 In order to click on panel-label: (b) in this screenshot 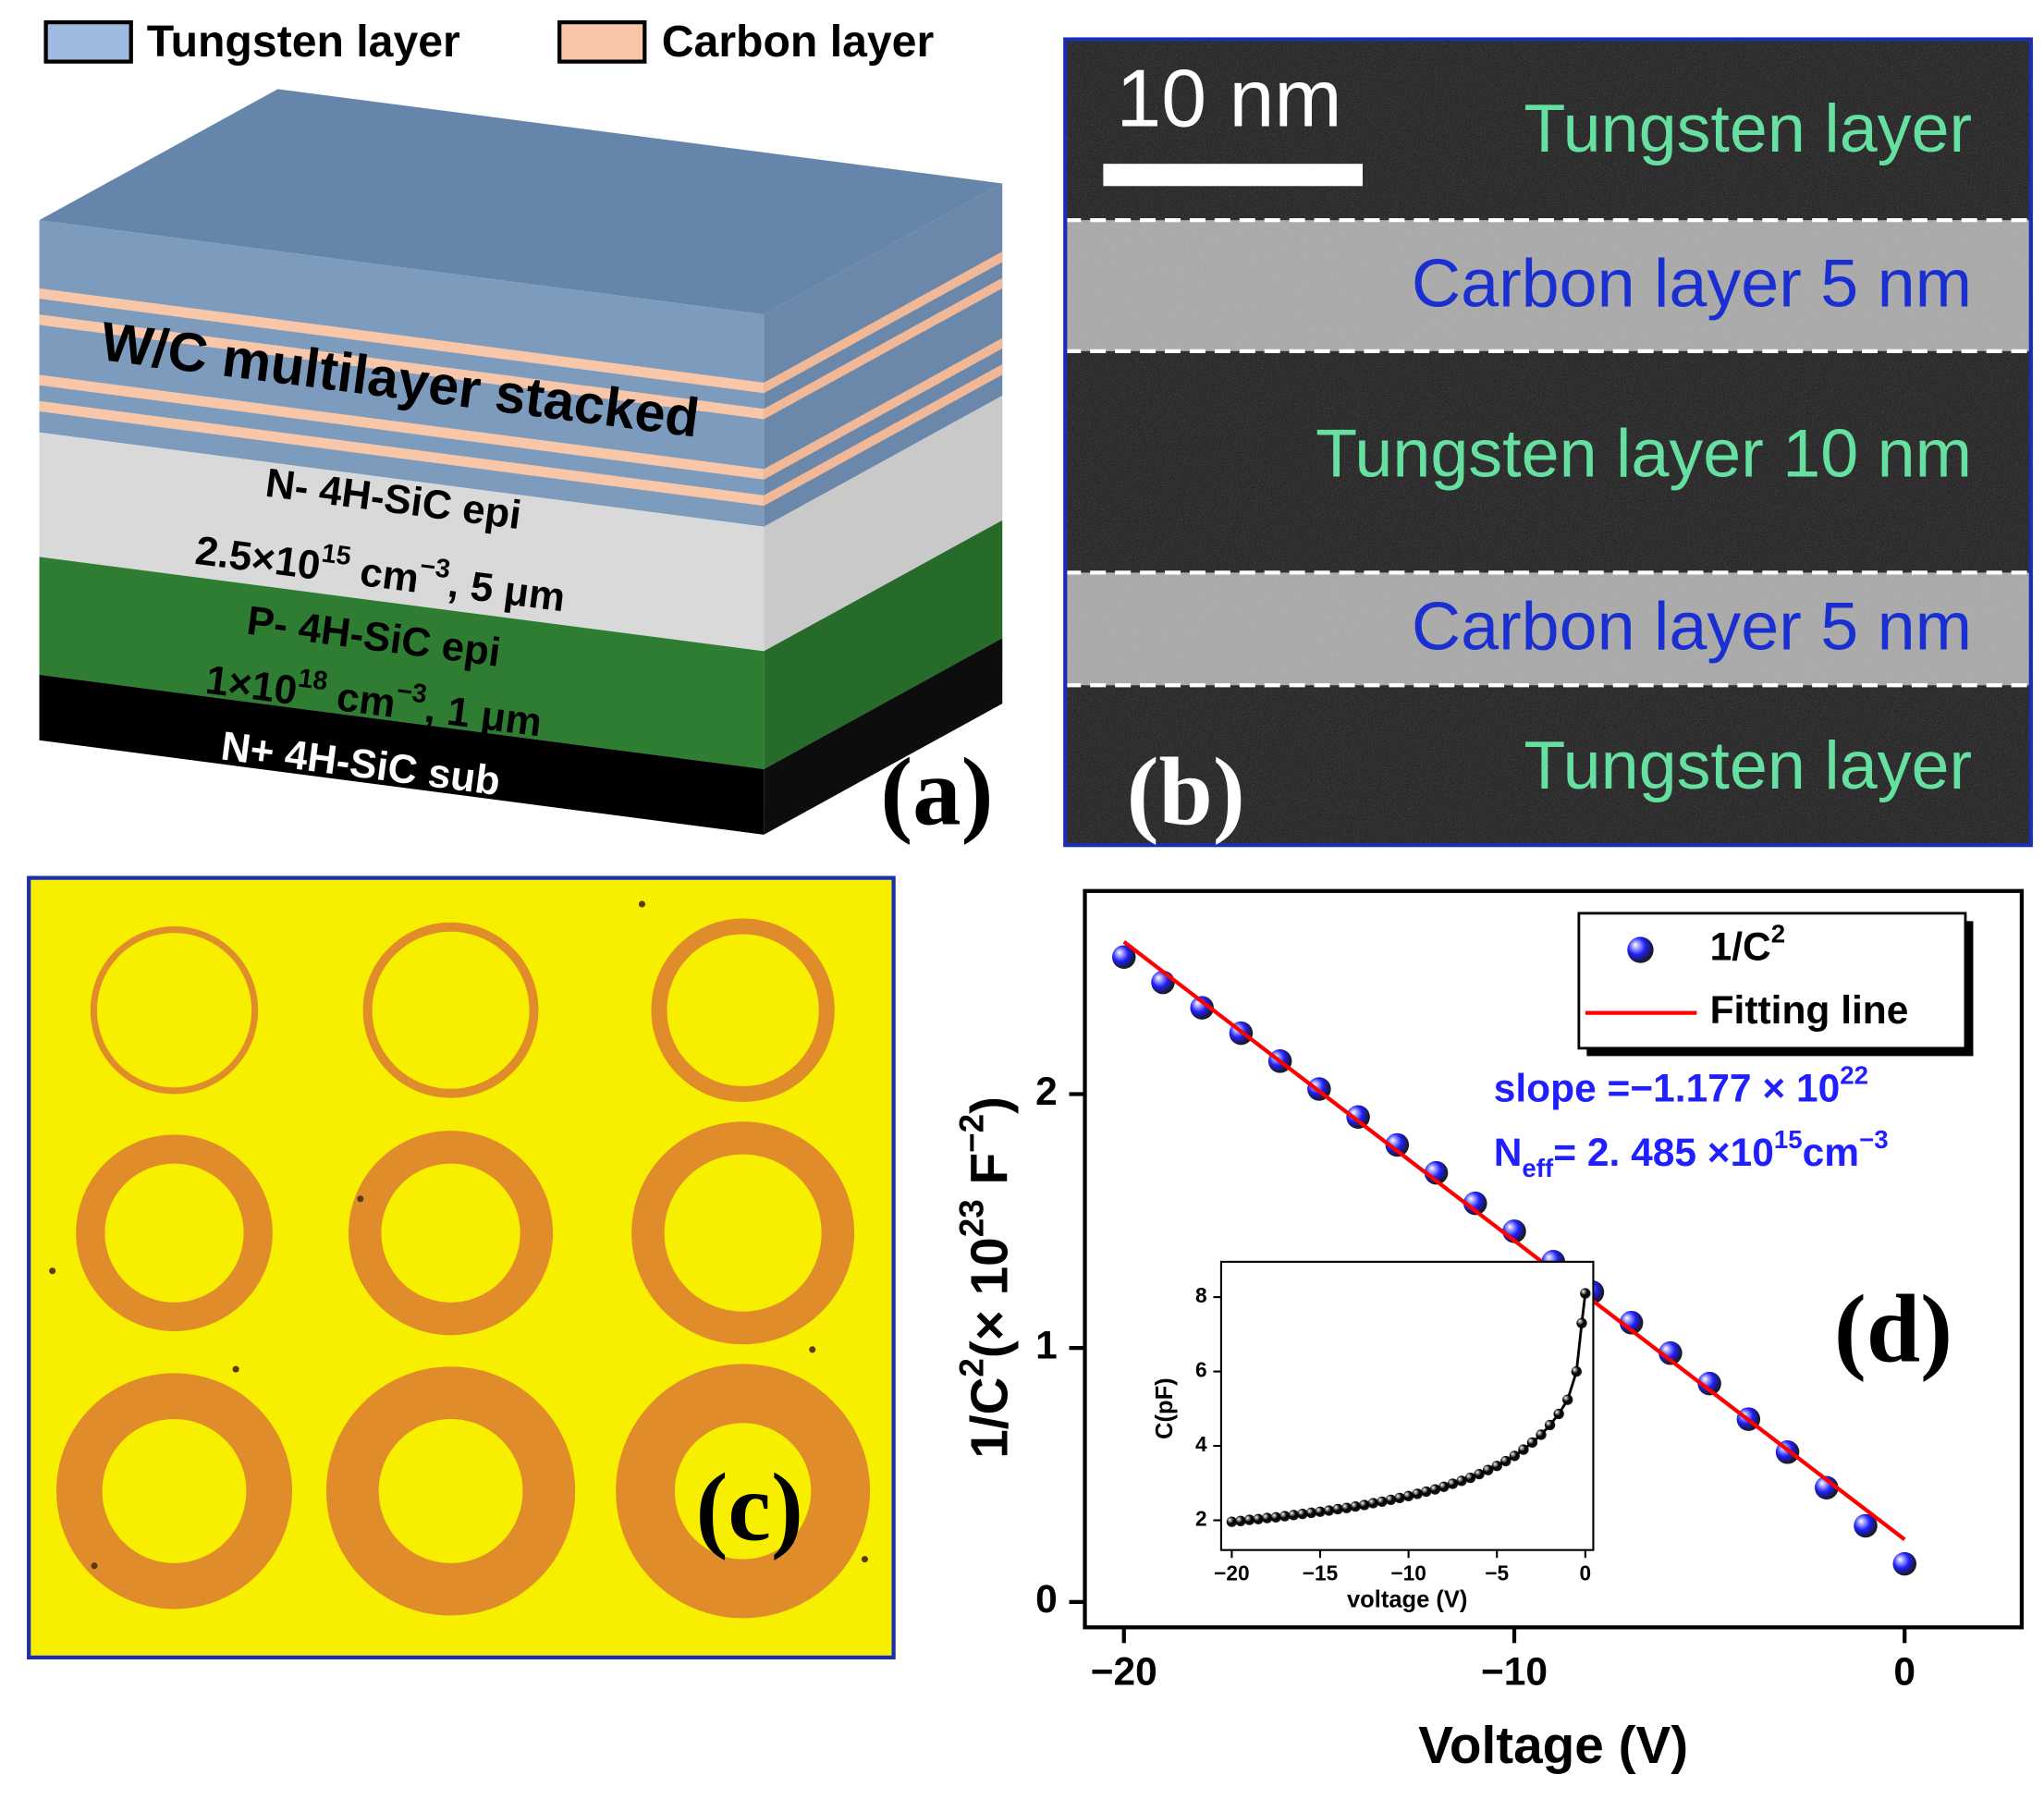, I will do `click(1186, 791)`.